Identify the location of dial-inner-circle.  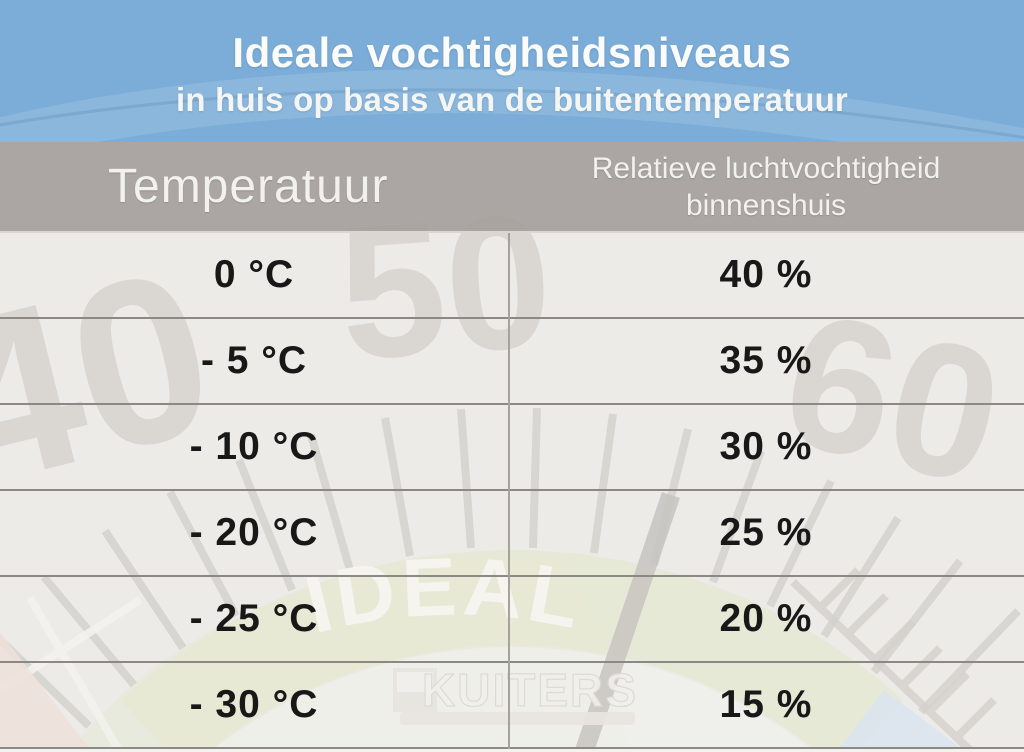
(512, 699).